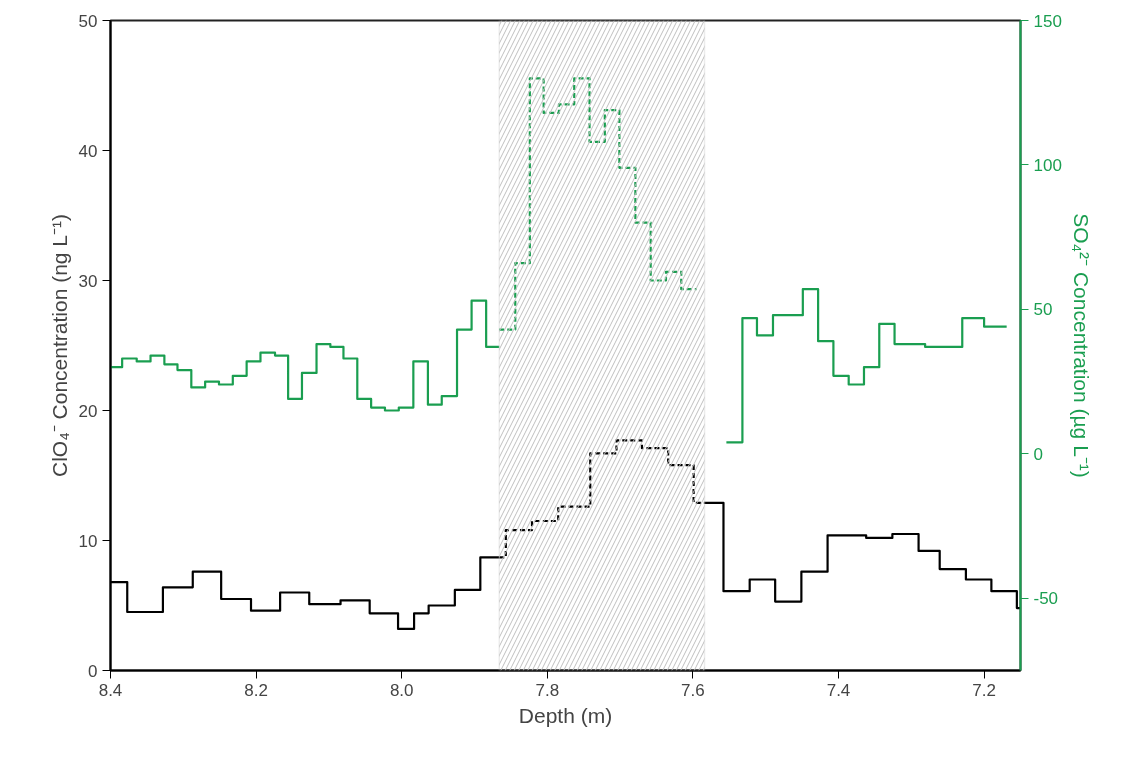 This screenshot has height=757, width=1147. Describe the element at coordinates (88, 151) in the screenshot. I see `y-tick-label: 40` at that location.